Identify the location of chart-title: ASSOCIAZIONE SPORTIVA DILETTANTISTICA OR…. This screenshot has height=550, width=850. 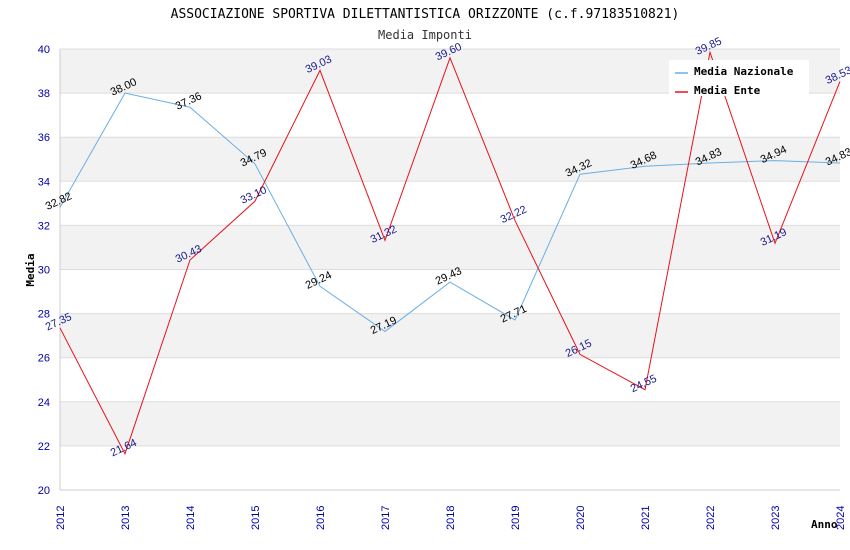
(425, 14).